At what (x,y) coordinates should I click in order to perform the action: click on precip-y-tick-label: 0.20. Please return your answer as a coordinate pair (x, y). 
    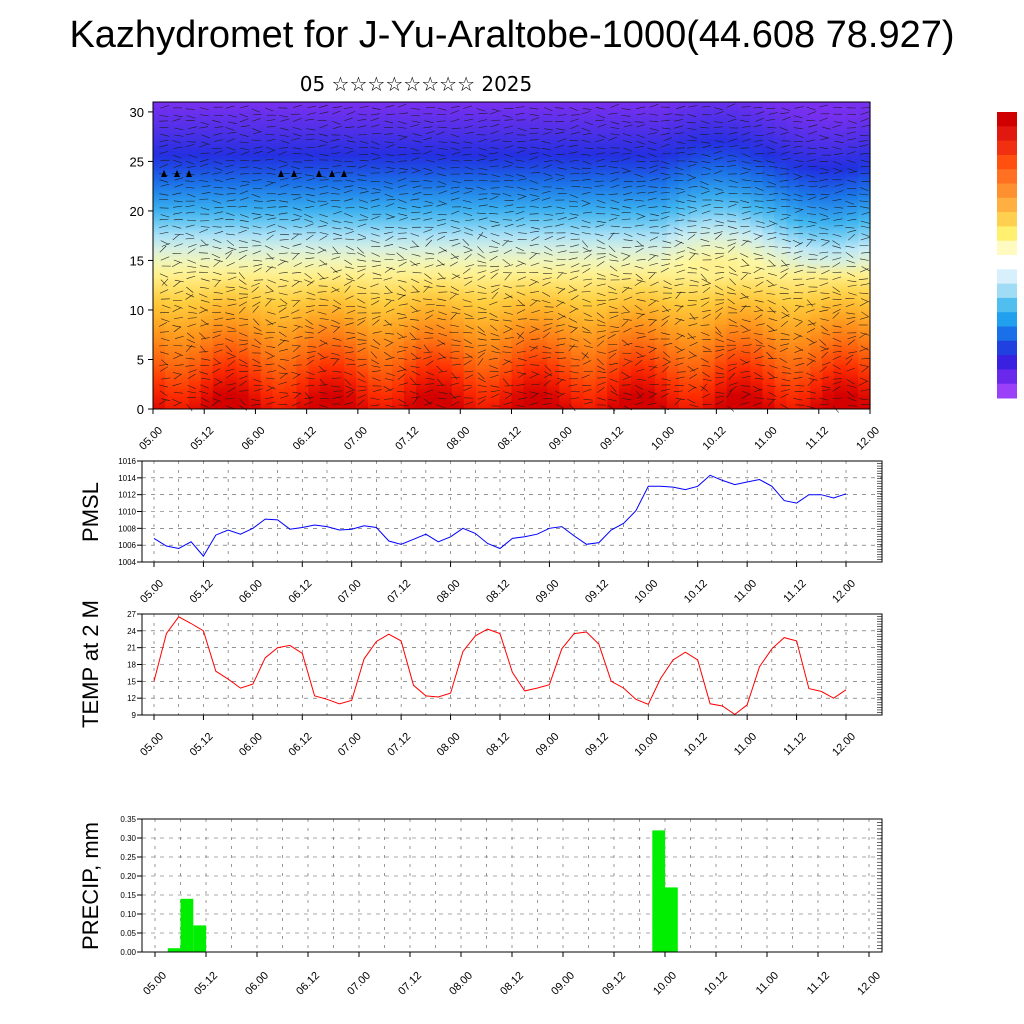
    Looking at the image, I should click on (128, 876).